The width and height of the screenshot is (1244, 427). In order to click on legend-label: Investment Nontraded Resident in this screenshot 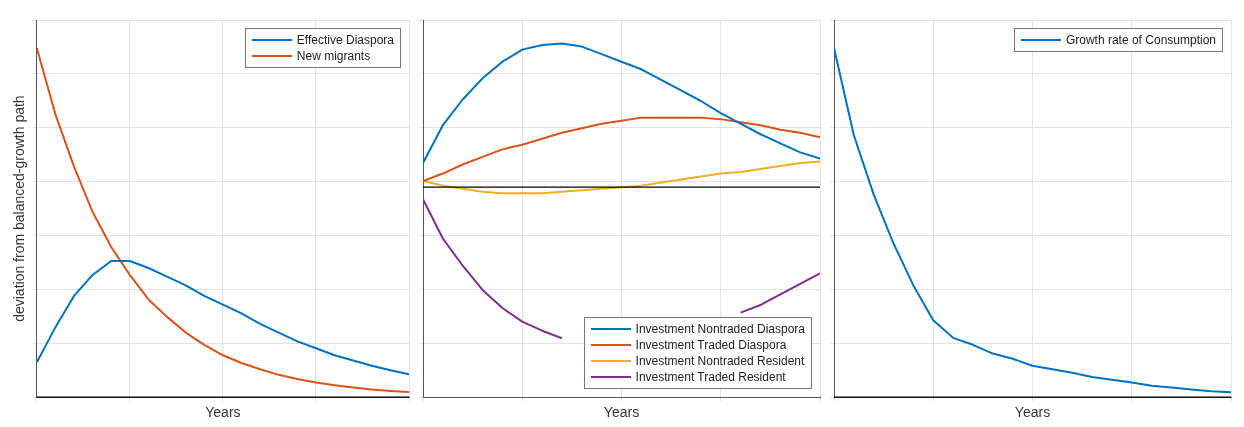, I will do `click(720, 361)`.